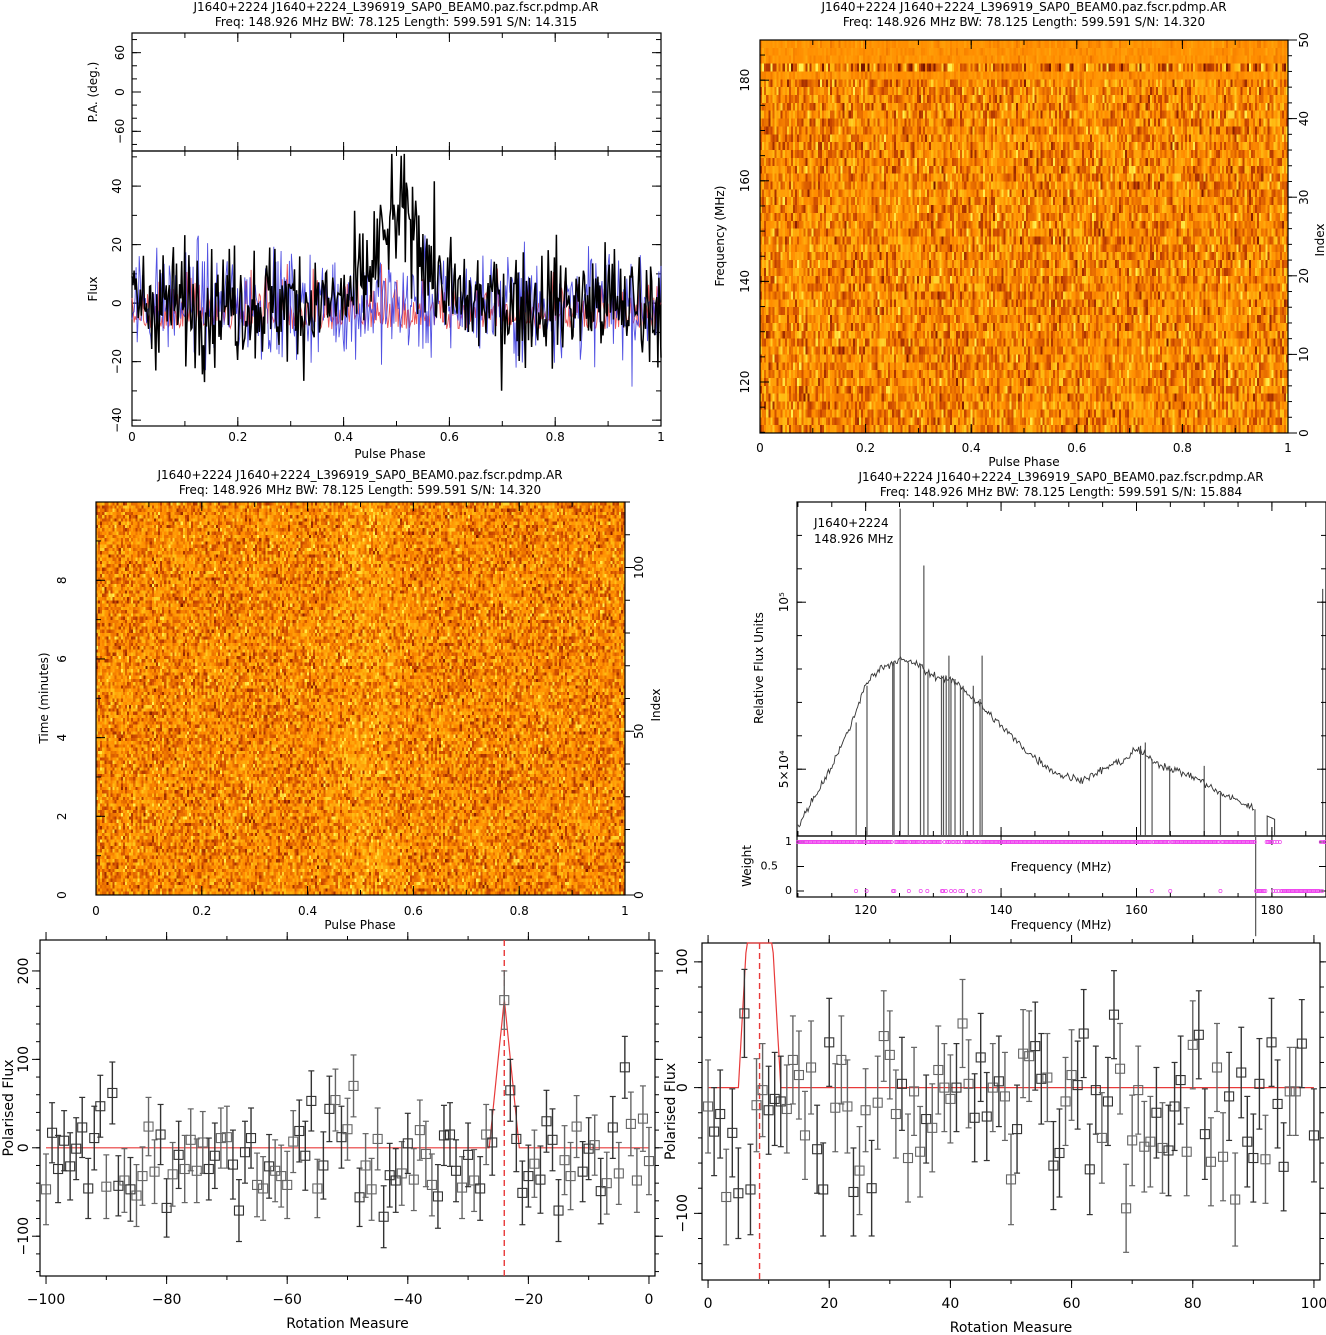 This screenshot has height=1335, width=1326. Describe the element at coordinates (788, 890) in the screenshot. I see `weight-y-tick-label: 0` at that location.